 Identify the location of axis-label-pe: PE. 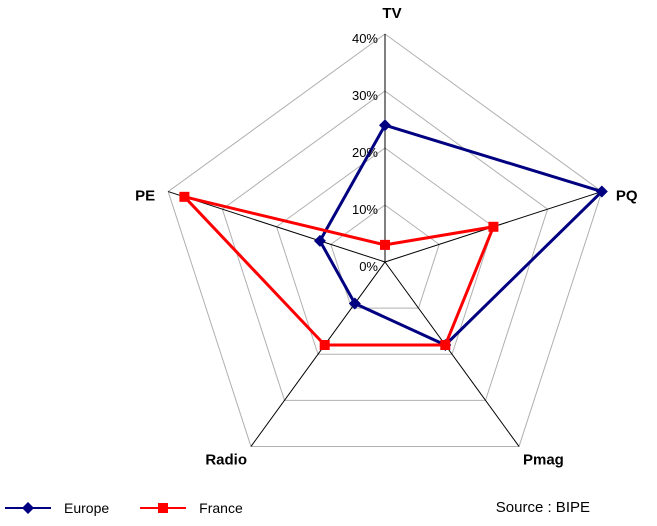
(145, 196).